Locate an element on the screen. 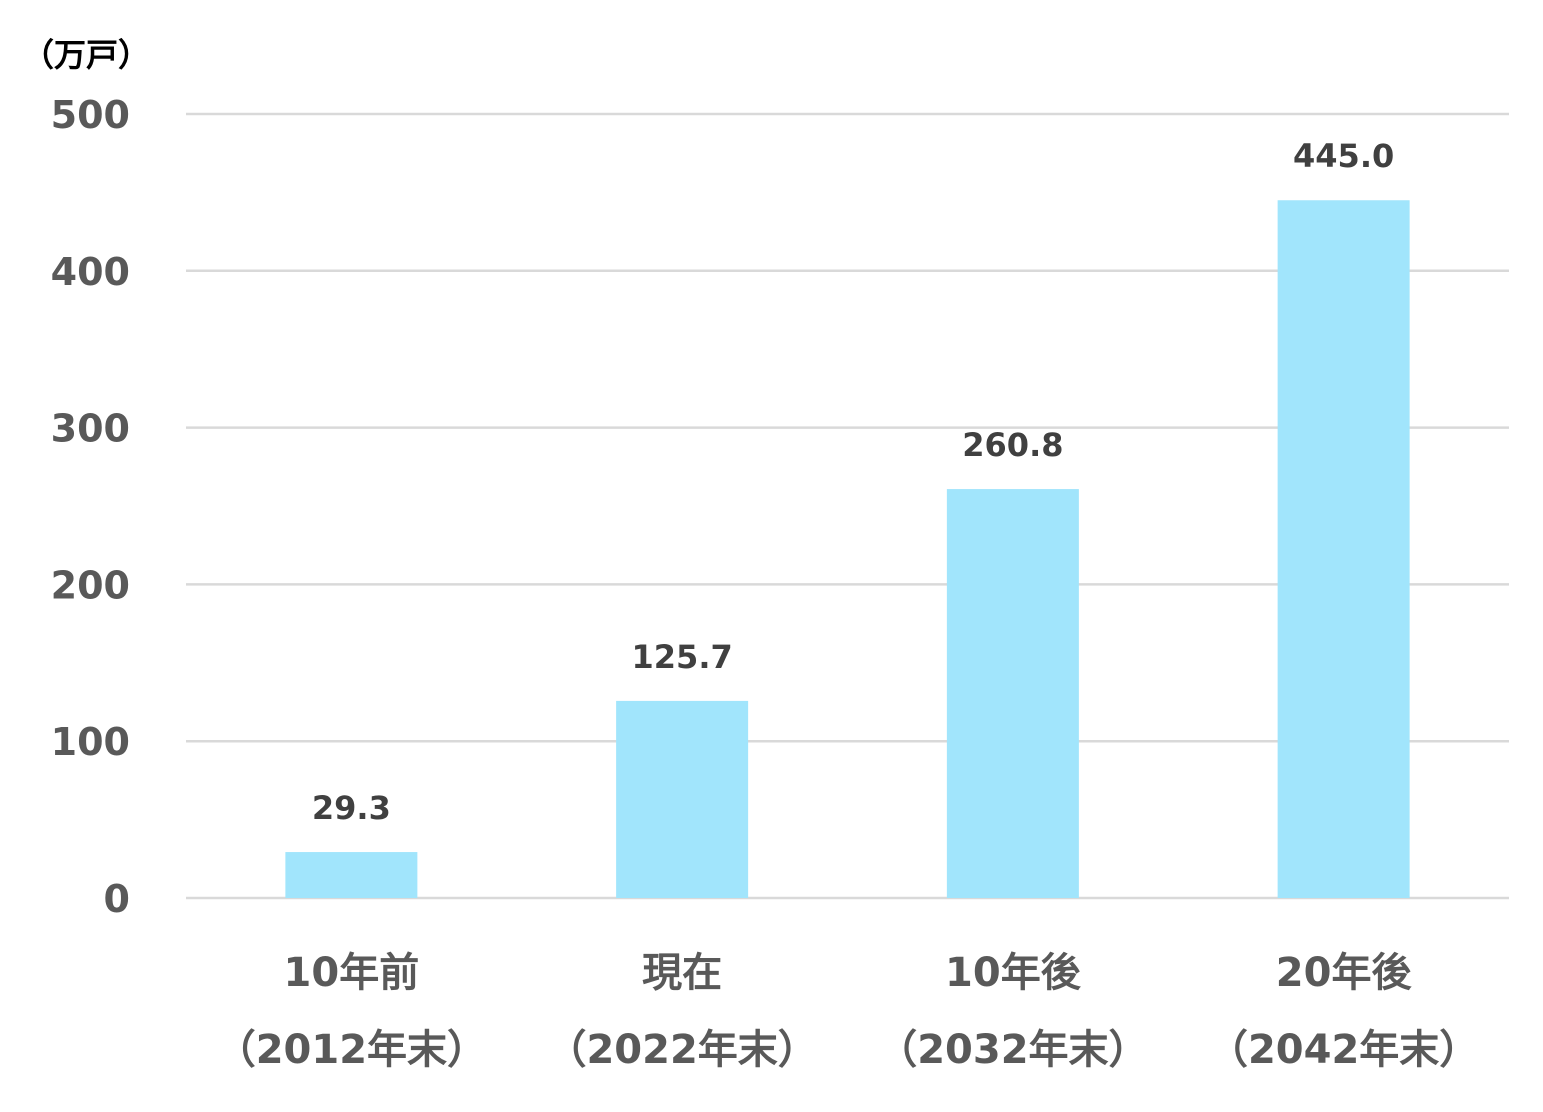  y-tick-label: 300 is located at coordinates (90, 429).